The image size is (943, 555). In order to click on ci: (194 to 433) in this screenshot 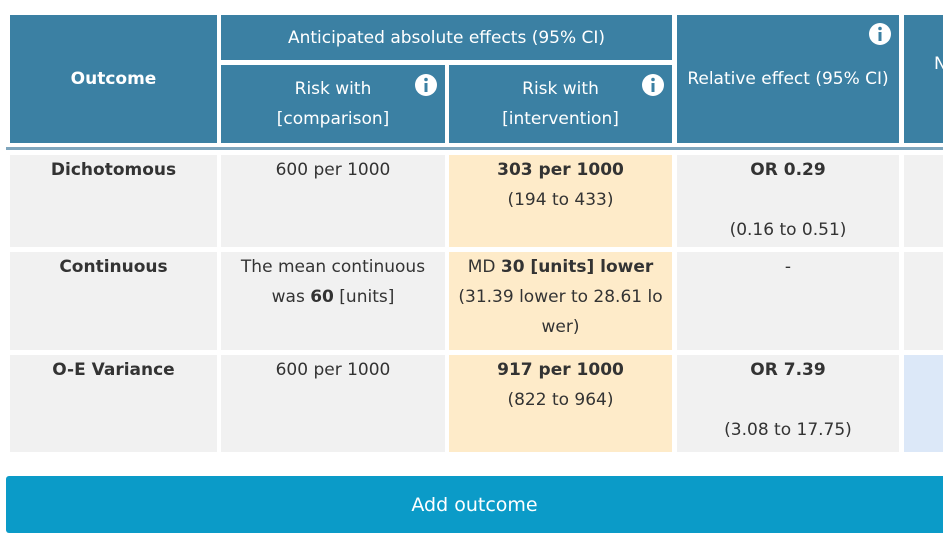, I will do `click(560, 200)`.